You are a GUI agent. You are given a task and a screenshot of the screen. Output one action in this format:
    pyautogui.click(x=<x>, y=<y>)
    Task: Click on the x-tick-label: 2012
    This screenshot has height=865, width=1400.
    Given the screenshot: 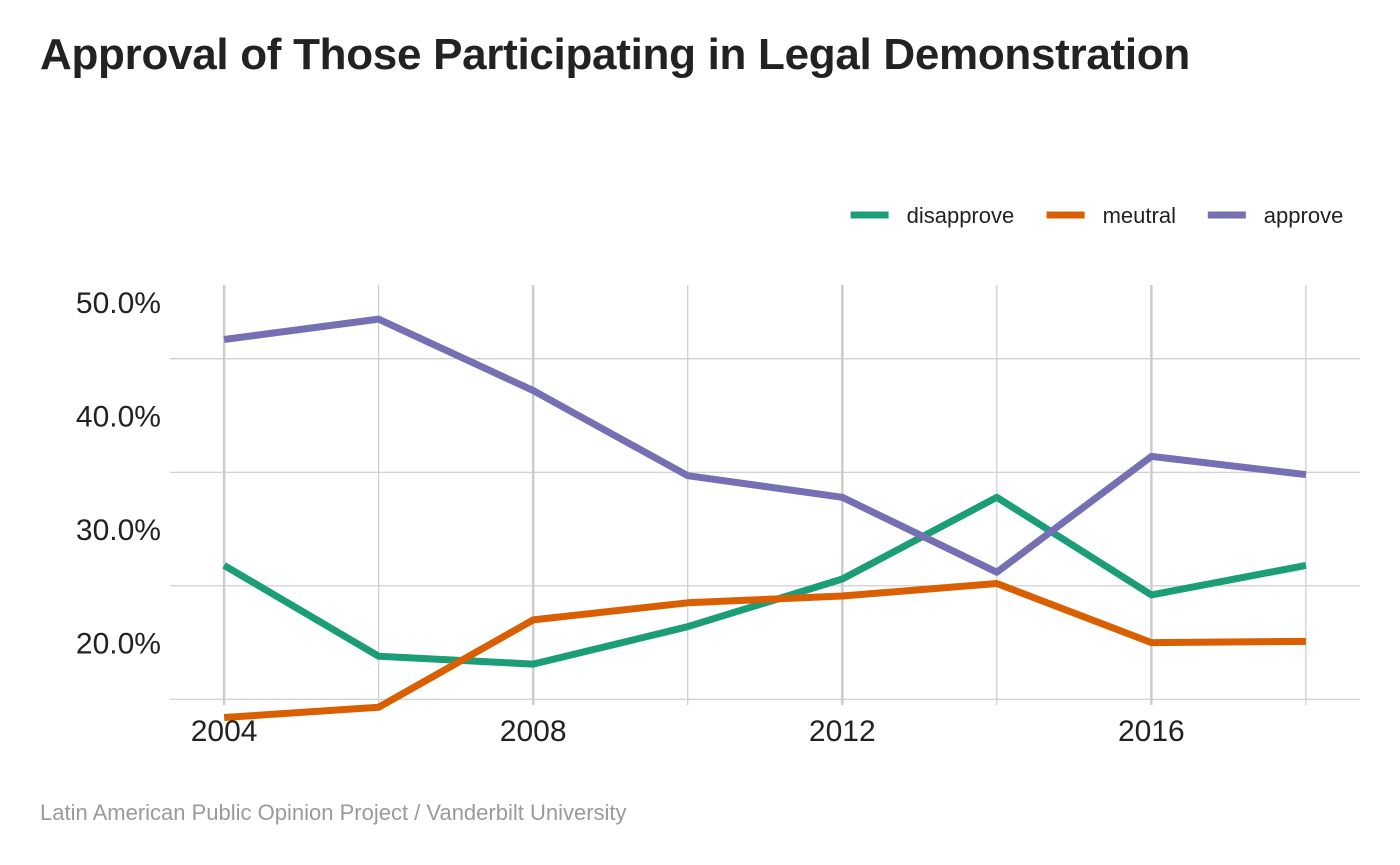 What is the action you would take?
    pyautogui.click(x=842, y=731)
    